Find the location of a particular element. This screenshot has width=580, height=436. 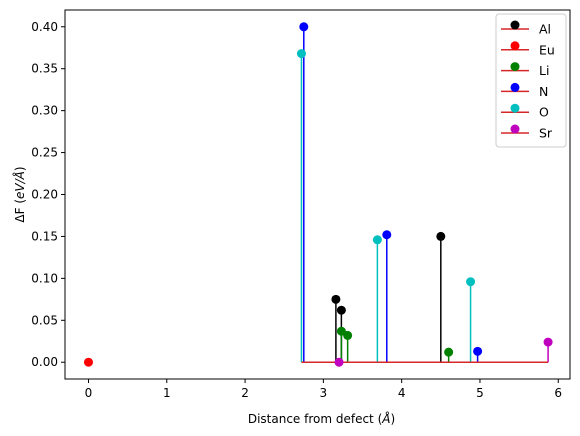

y-tick-label: 0.15 is located at coordinates (44, 236).